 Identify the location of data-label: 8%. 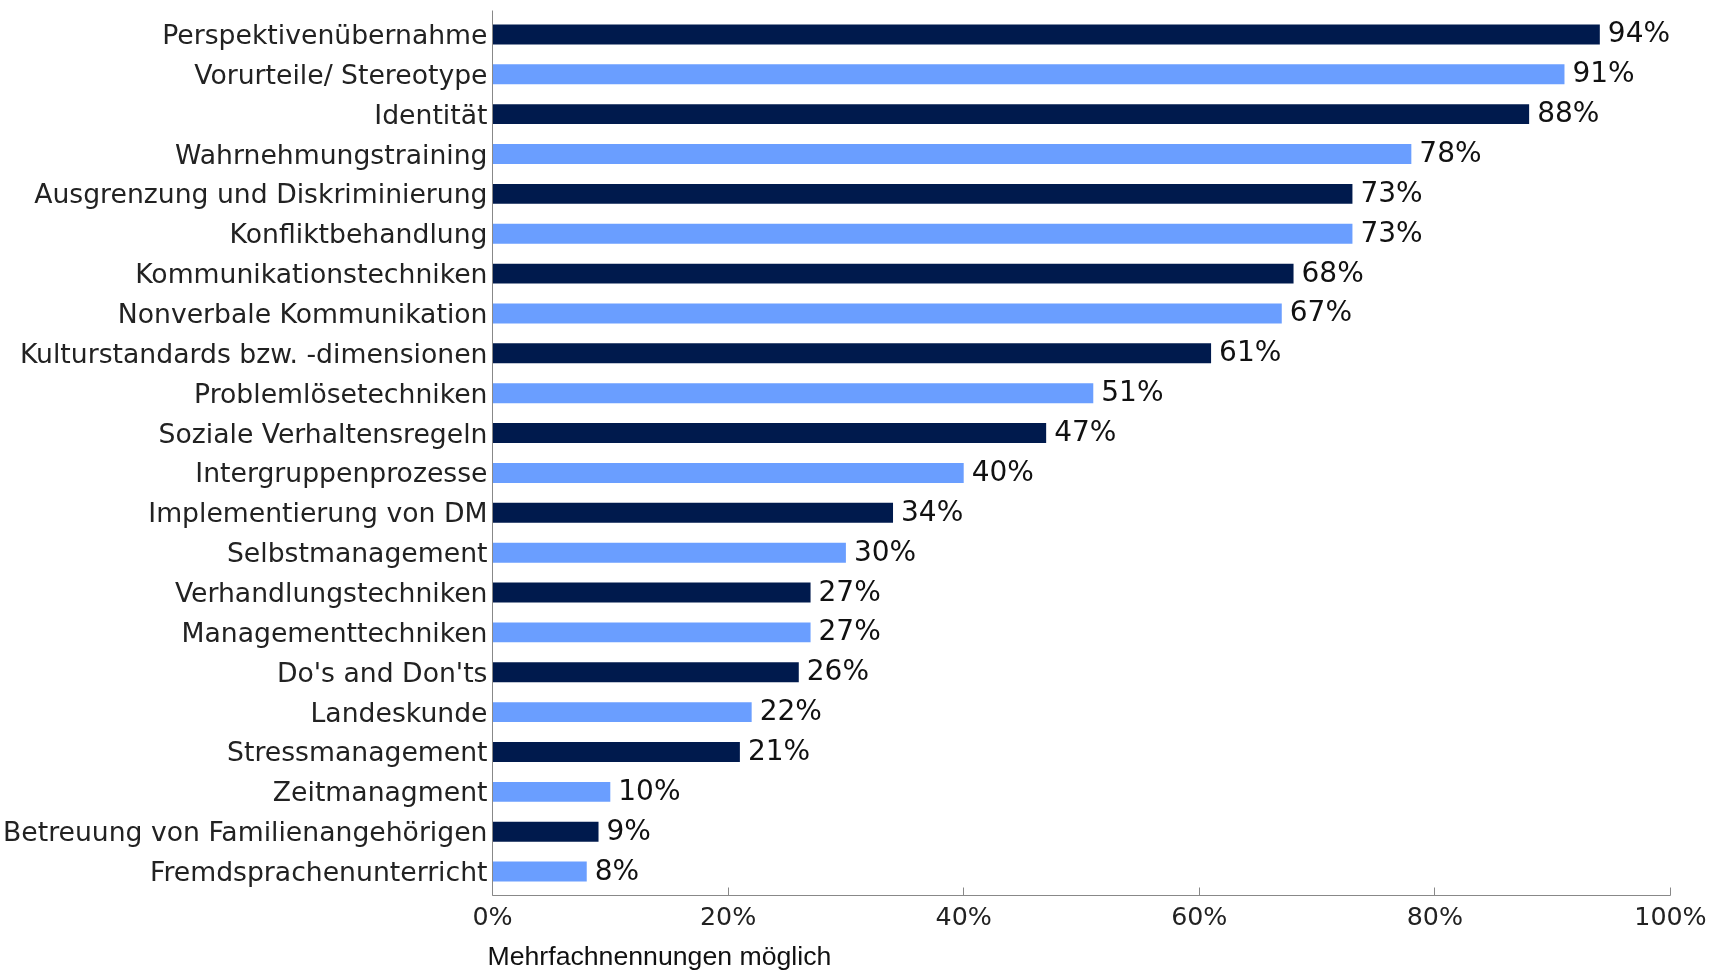
(617, 870).